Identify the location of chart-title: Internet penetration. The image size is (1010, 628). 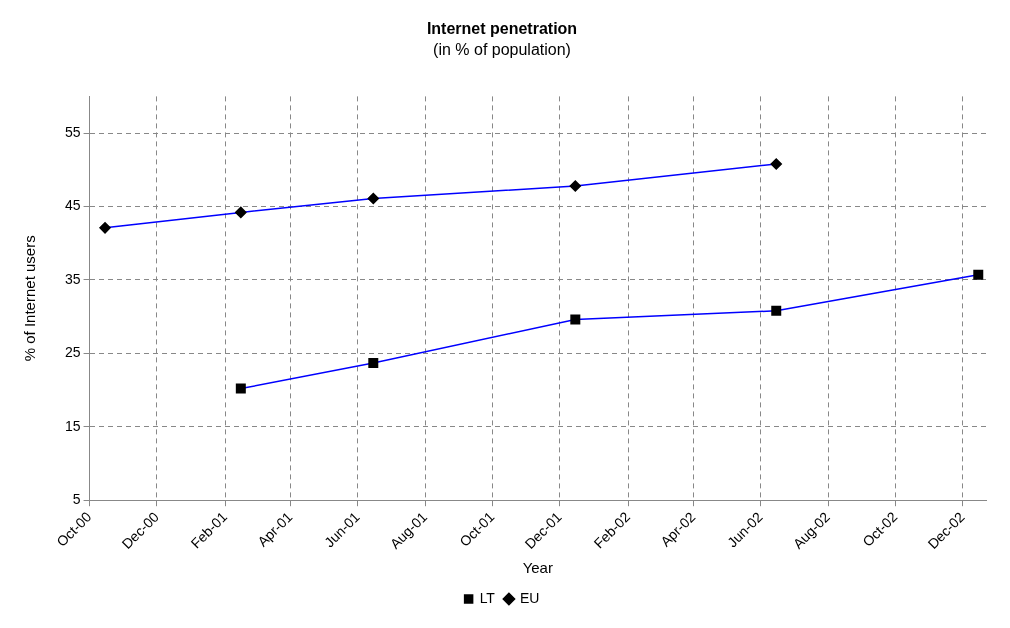
(502, 29).